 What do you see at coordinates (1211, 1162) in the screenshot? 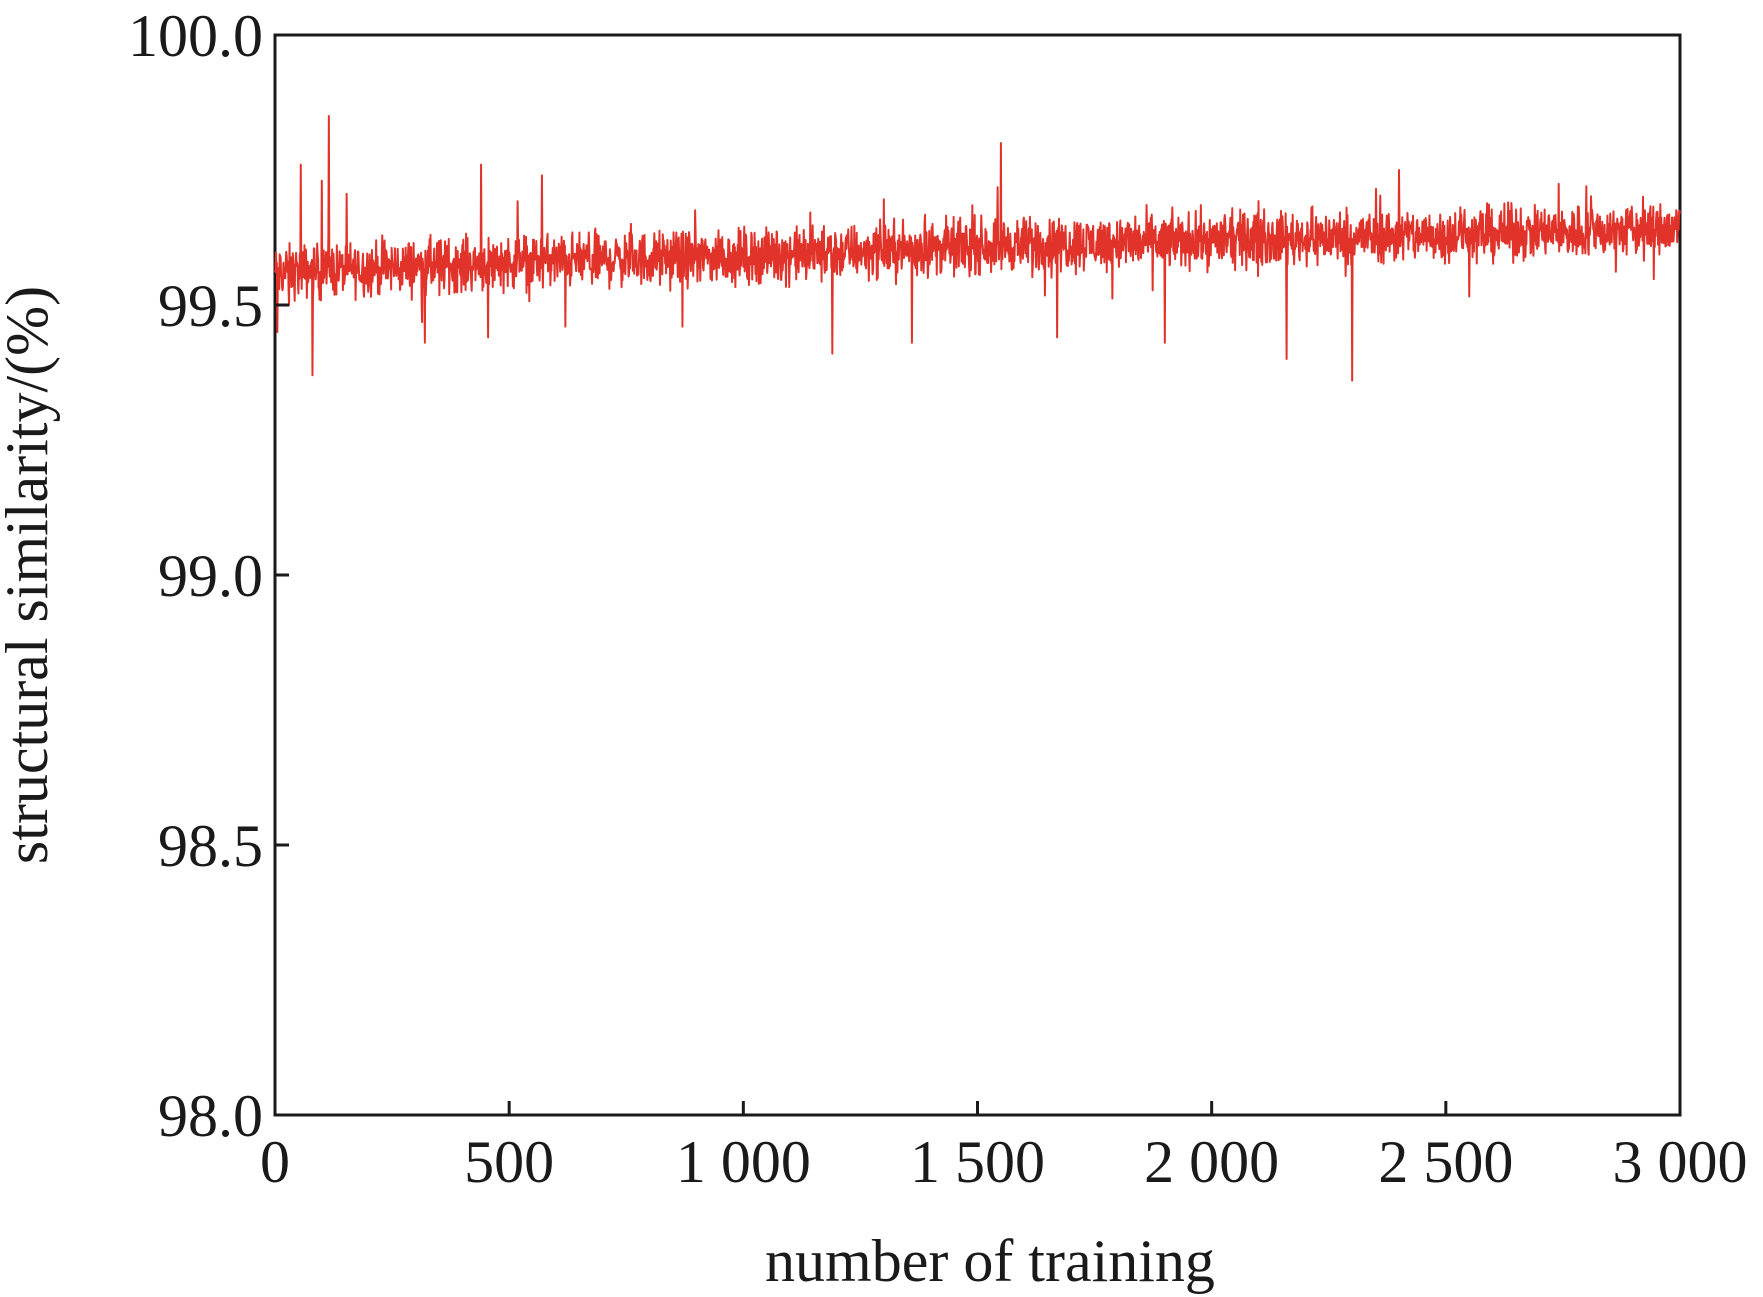
I see `x-tick-label: 2 000` at bounding box center [1211, 1162].